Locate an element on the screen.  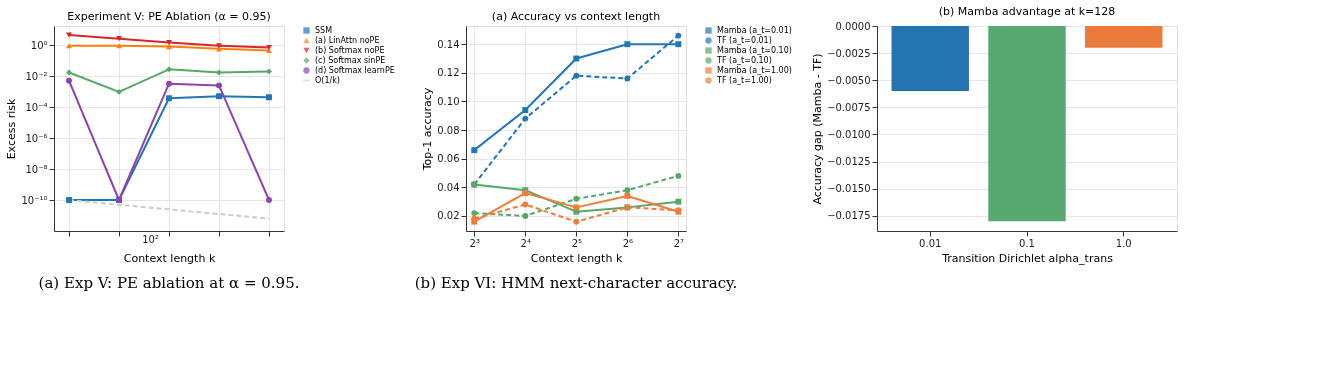
y-tick-label: −0.0075 is located at coordinates (849, 107).